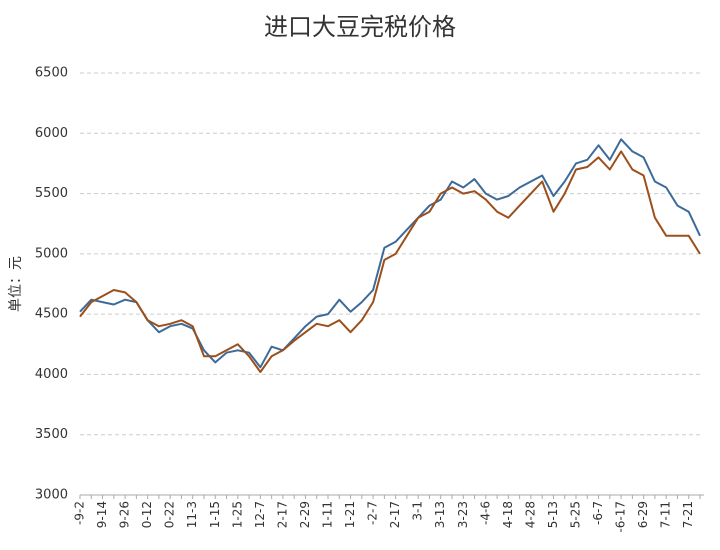 Image resolution: width=720 pixels, height=550 pixels. What do you see at coordinates (125, 514) in the screenshot?
I see `x-tick-label: 9-26` at bounding box center [125, 514].